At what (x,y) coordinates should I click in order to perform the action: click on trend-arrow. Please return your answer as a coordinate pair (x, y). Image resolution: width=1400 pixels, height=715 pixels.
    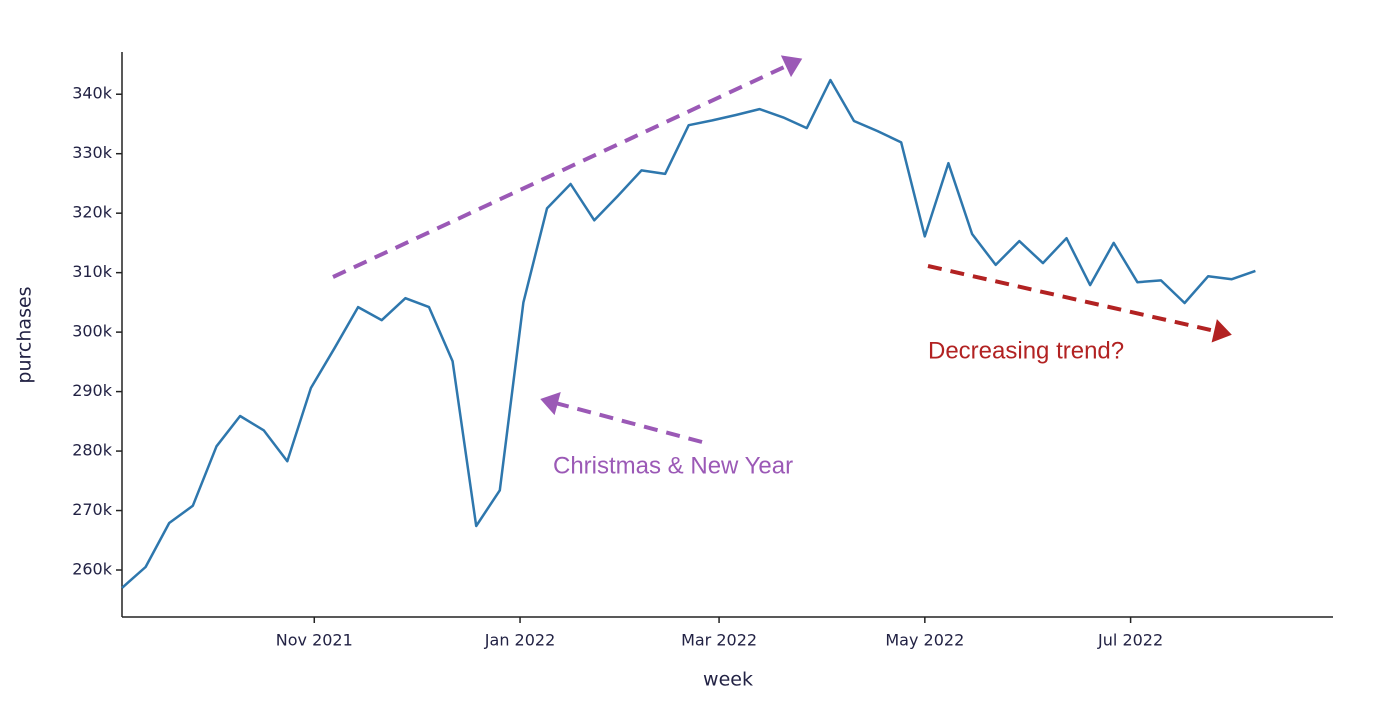
    Looking at the image, I should click on (567, 167).